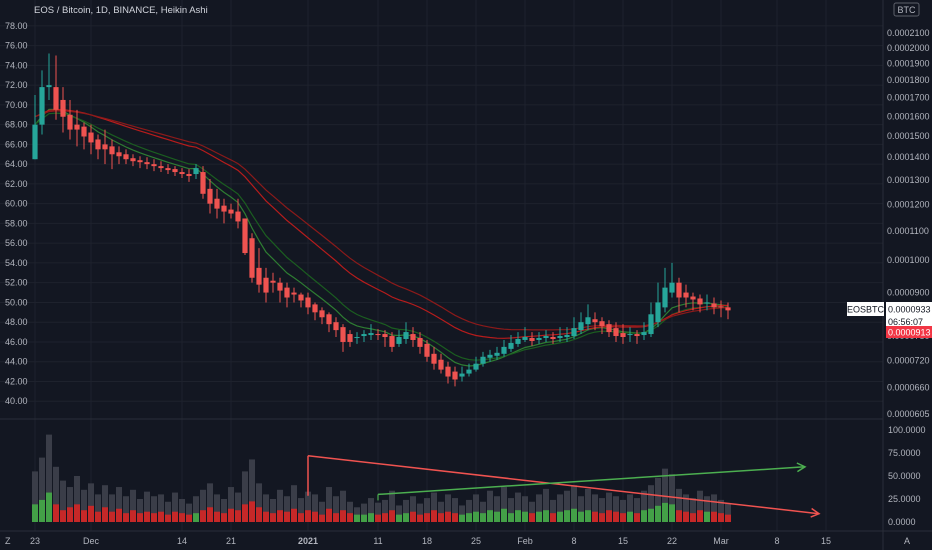 The width and height of the screenshot is (932, 550). Describe the element at coordinates (16, 381) in the screenshot. I see `left-tick-label: 42.00` at that location.